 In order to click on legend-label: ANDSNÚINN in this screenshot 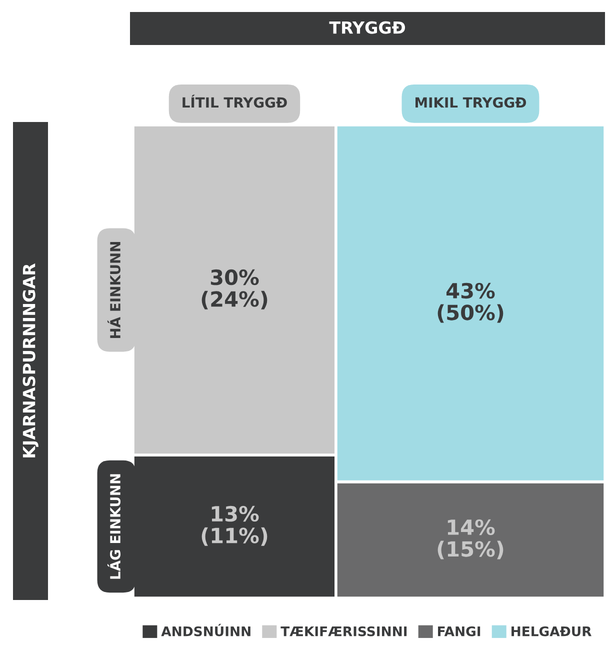, I will do `click(205, 630)`.